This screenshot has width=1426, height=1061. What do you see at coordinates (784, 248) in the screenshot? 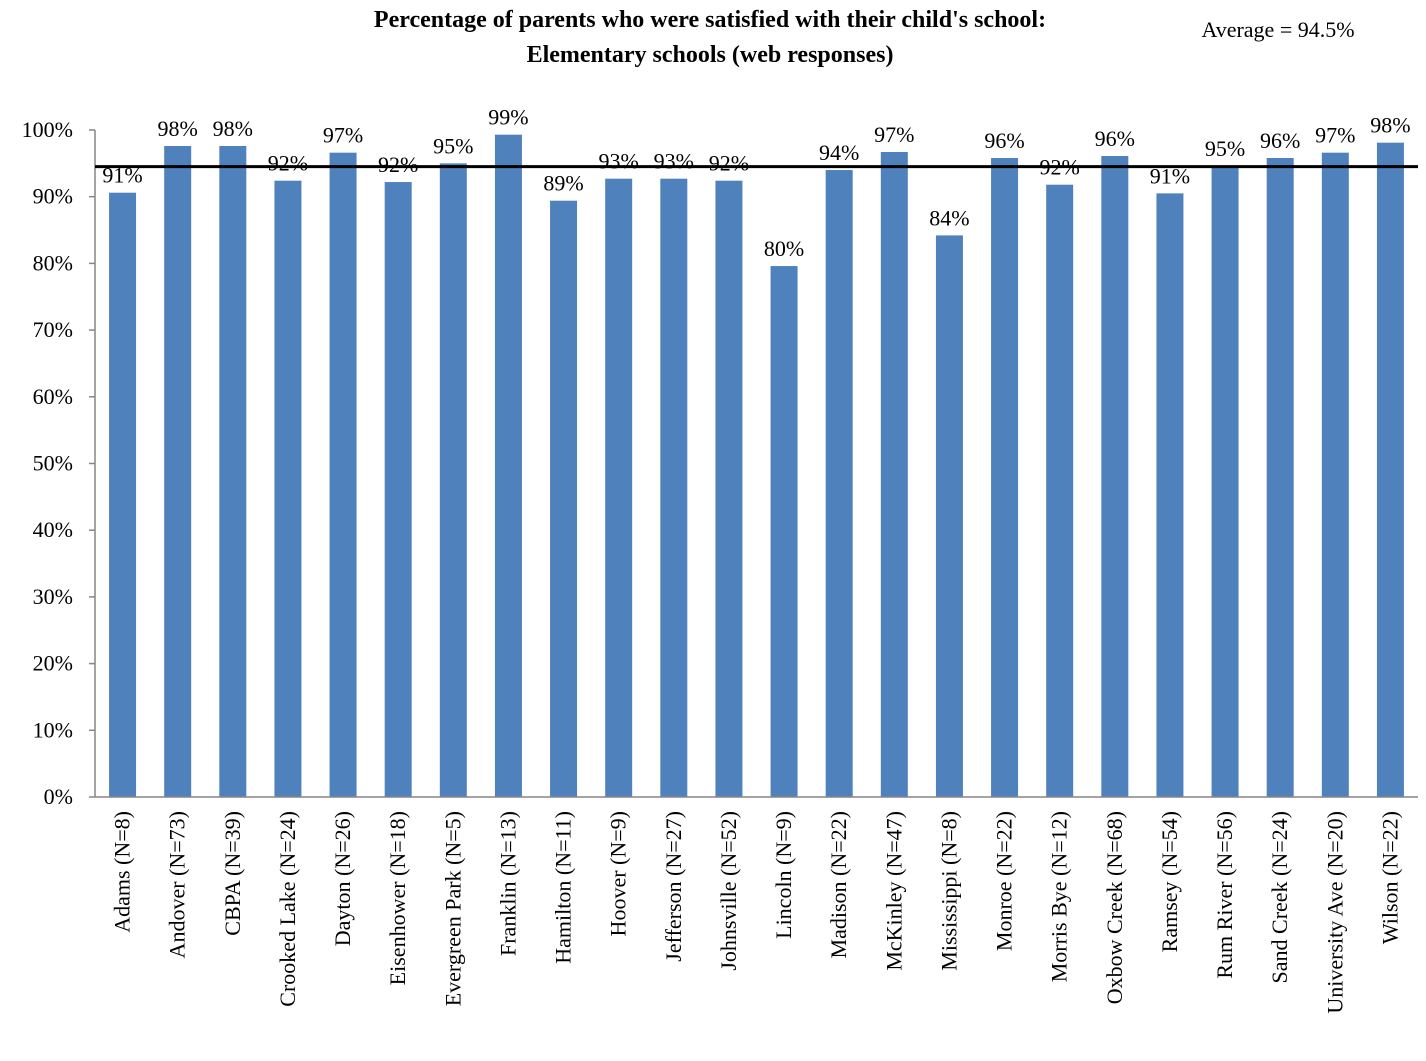
I see `data-label: 80%` at bounding box center [784, 248].